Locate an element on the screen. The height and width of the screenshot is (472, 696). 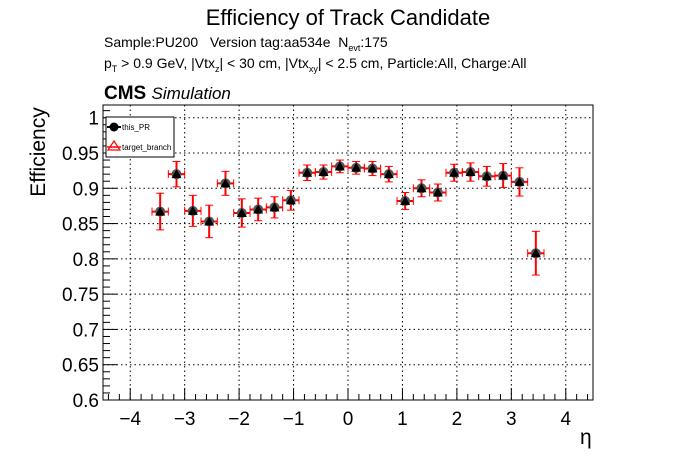
z-cut: | < 30 cm, |Vtx is located at coordinates (264, 63).